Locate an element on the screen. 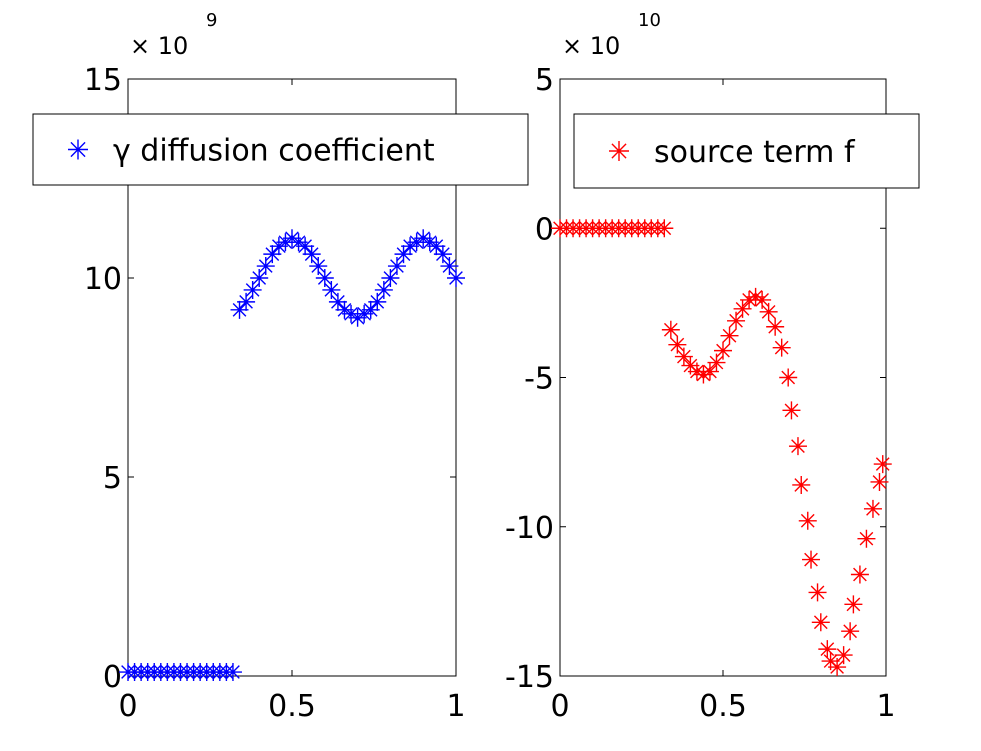 This screenshot has height=751, width=981. y-exponent: 10 is located at coordinates (649, 20).